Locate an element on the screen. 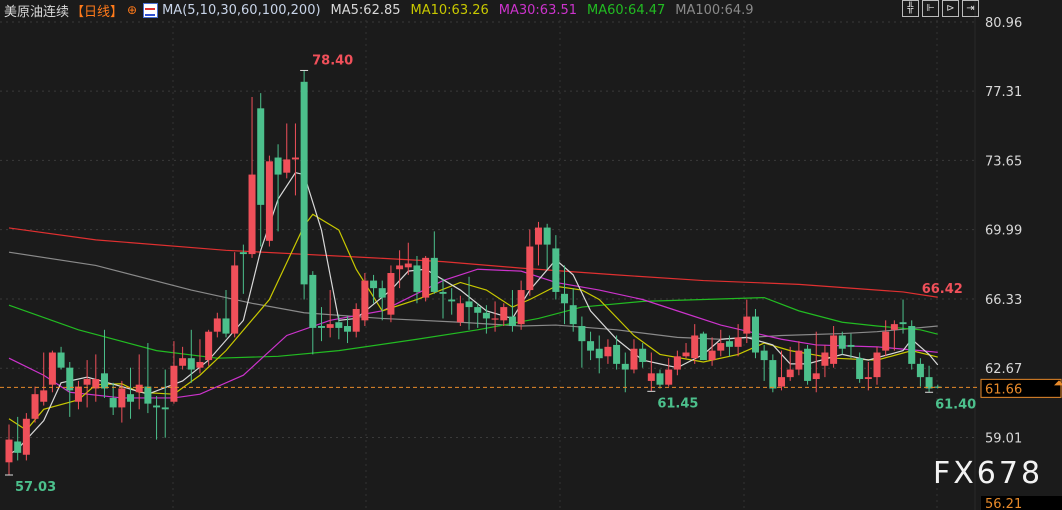 The width and height of the screenshot is (1062, 510). zoom-range-icon: ⊩ is located at coordinates (930, 8).